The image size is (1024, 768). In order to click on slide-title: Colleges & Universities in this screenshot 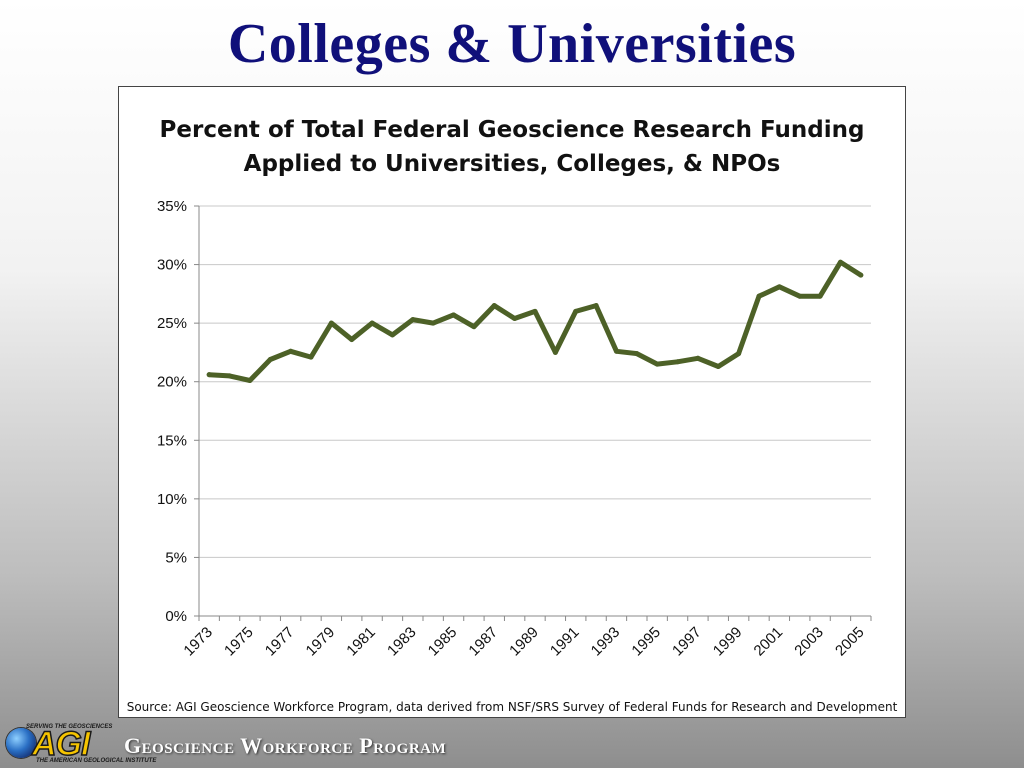, I will do `click(512, 44)`.